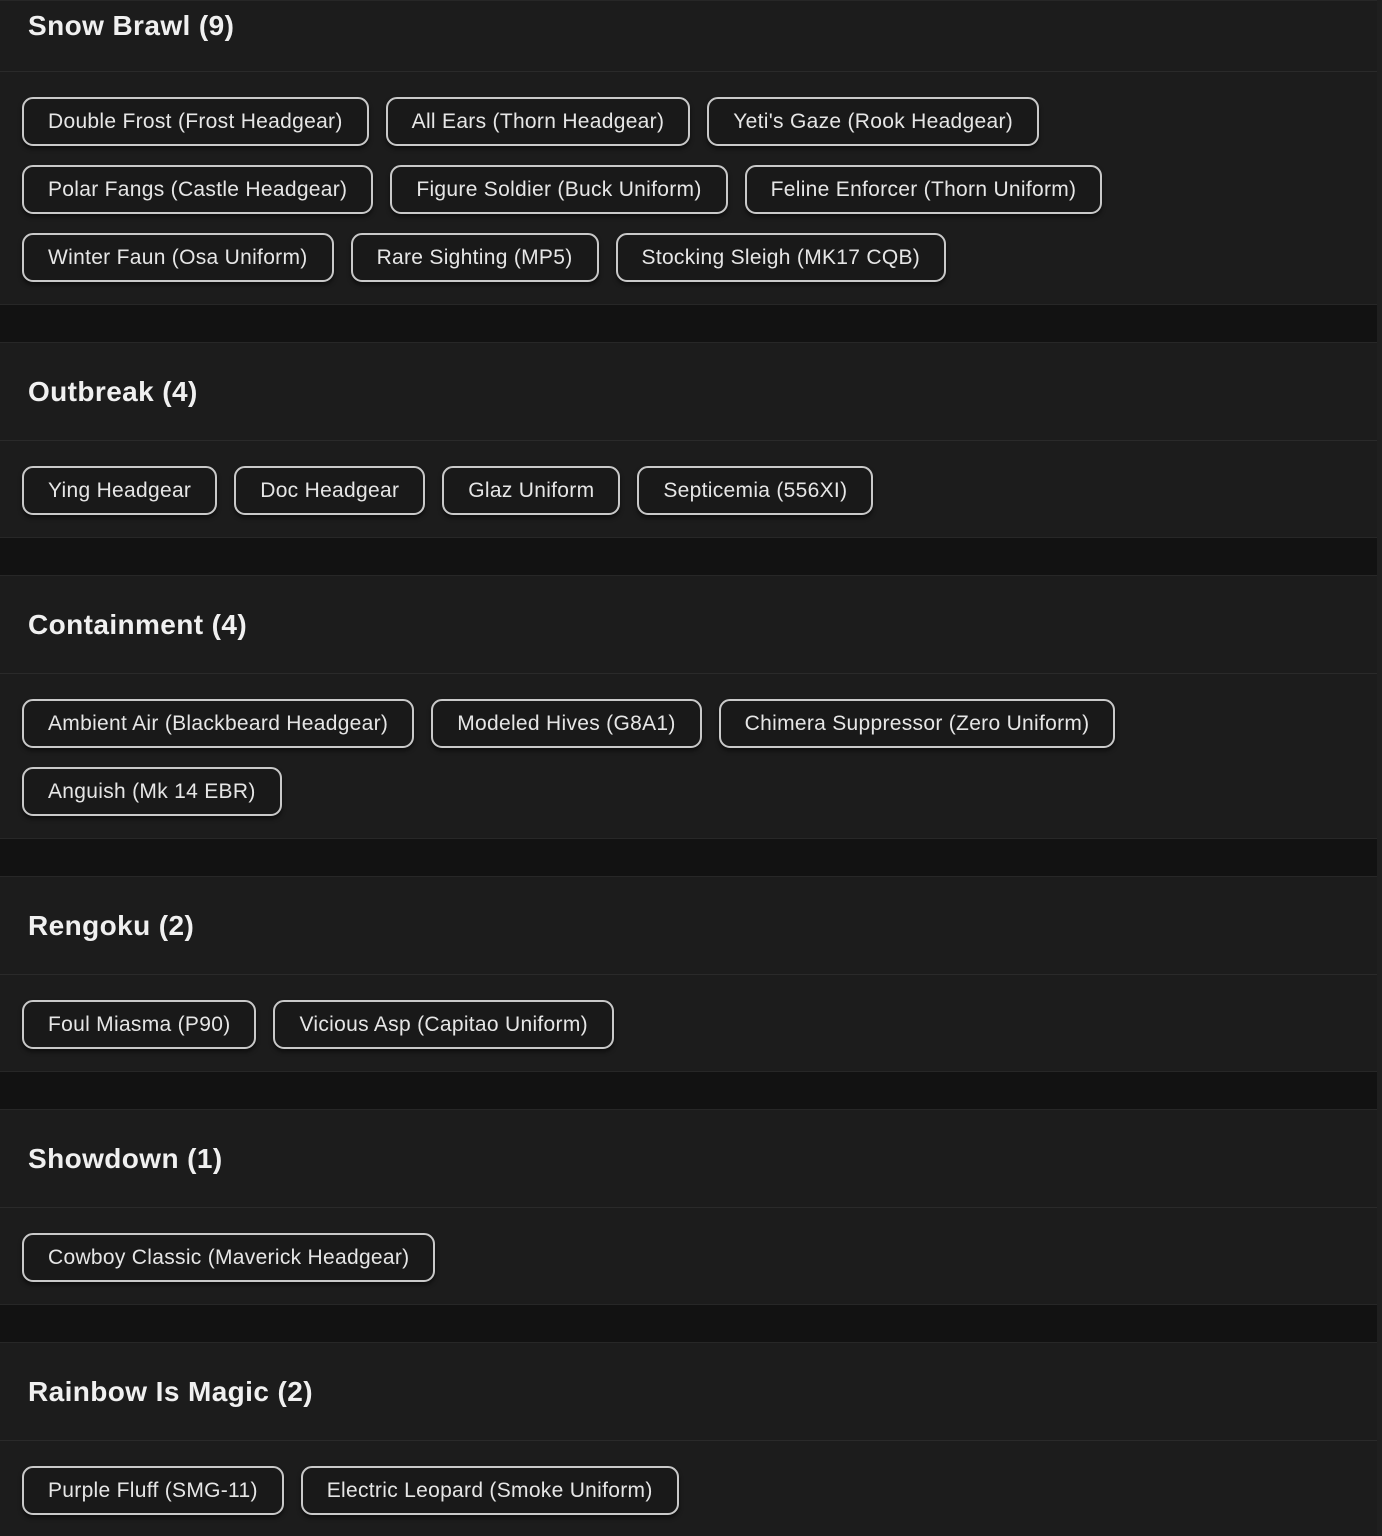 Image resolution: width=1382 pixels, height=1536 pixels. Describe the element at coordinates (170, 1391) in the screenshot. I see `event-section-title: Rainbow Is Magic (2)` at that location.